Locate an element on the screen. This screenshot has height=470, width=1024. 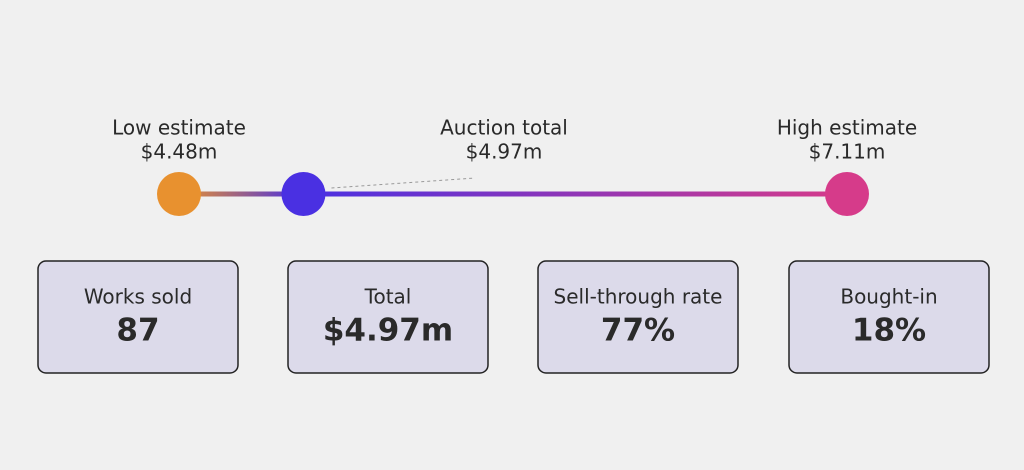
marker-label: Low estimate is located at coordinates (179, 128).